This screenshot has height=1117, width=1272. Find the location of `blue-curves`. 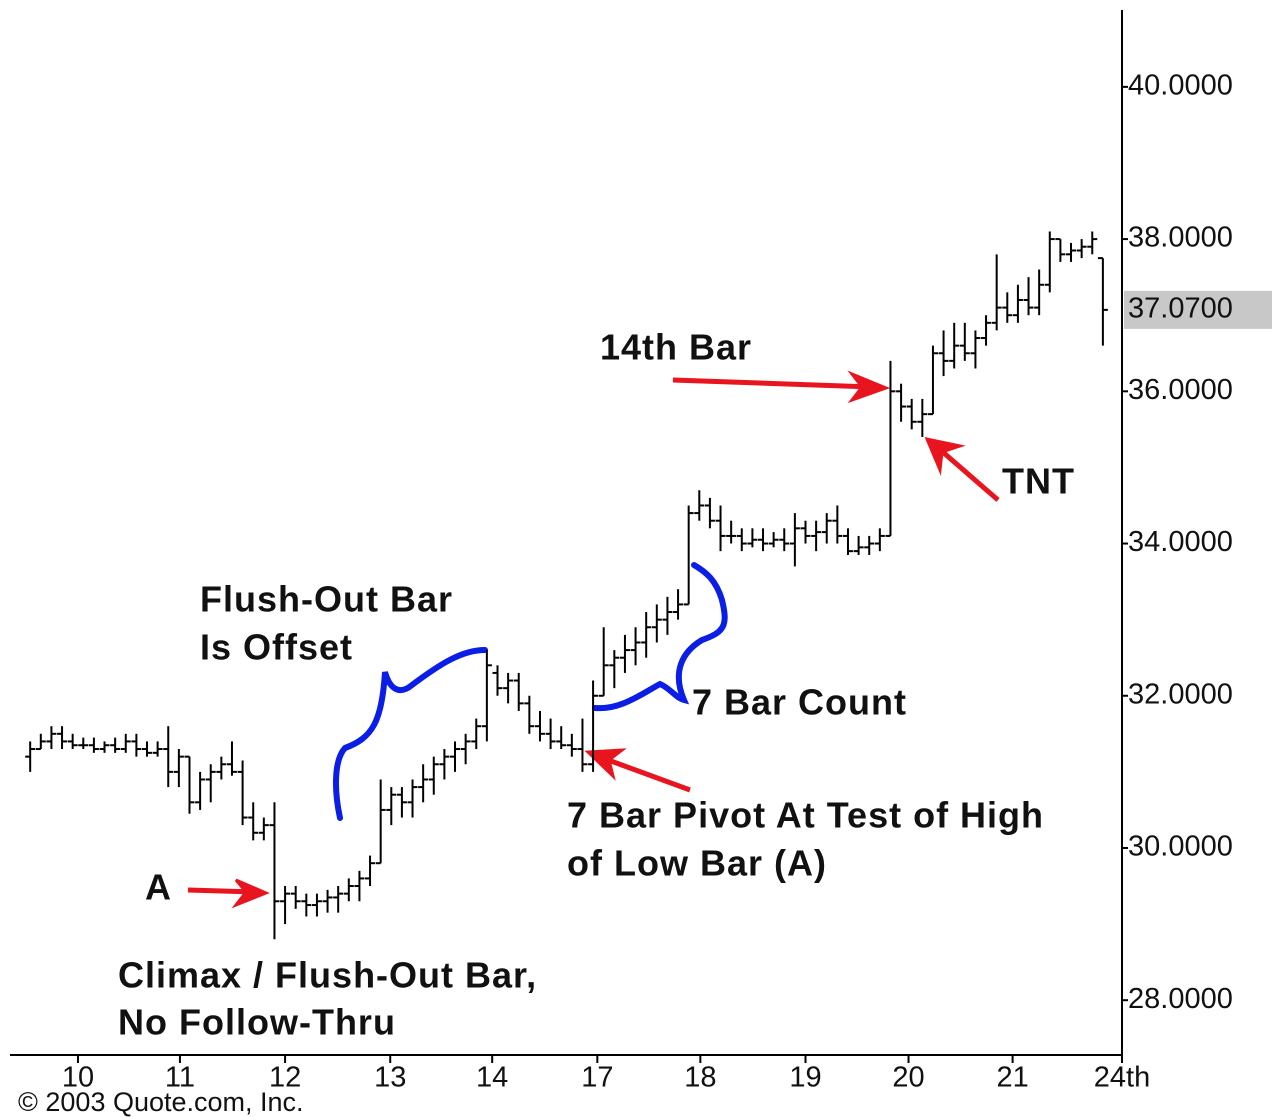

blue-curves is located at coordinates (530, 691).